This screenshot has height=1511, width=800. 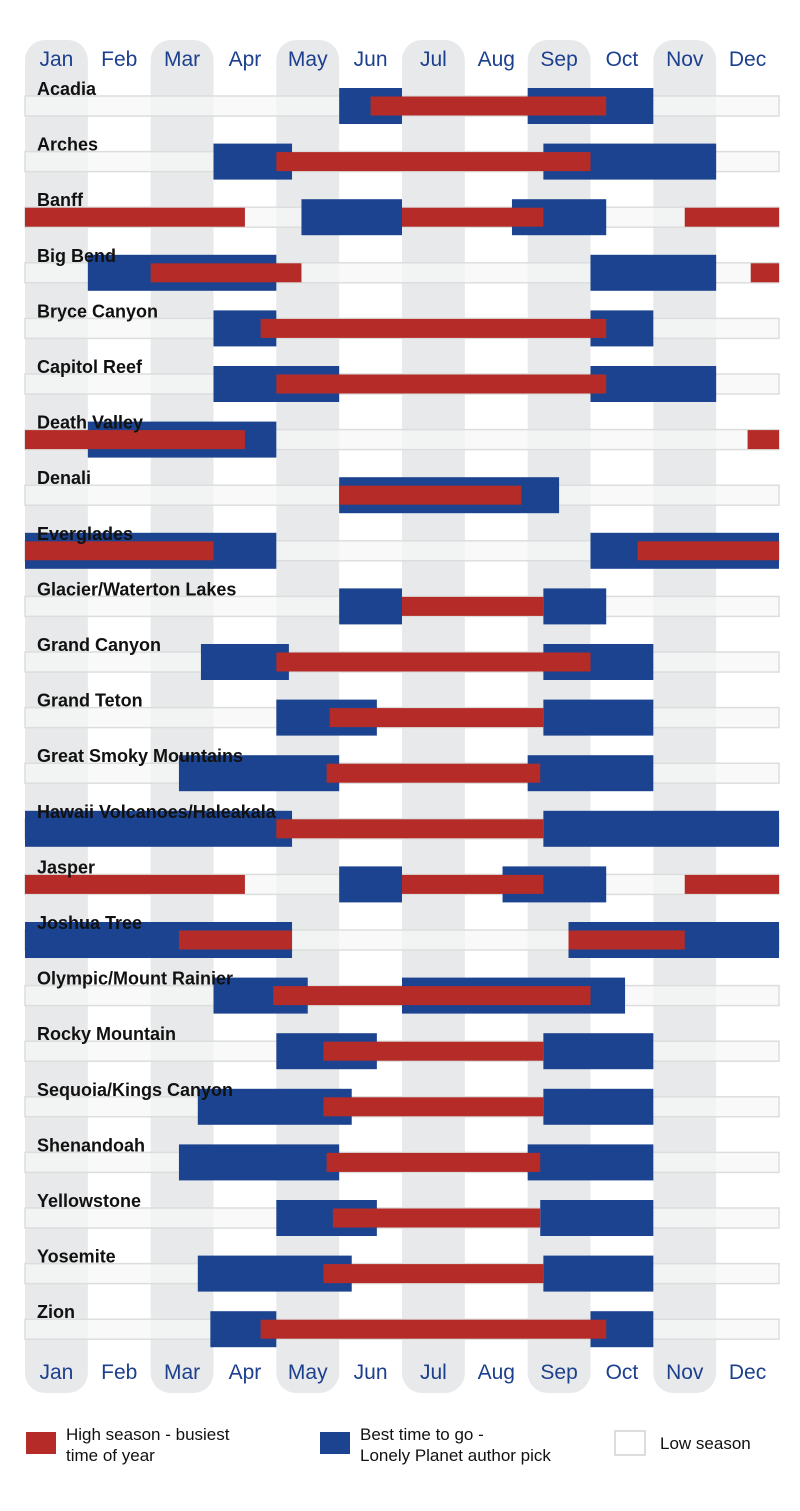 What do you see at coordinates (402, 491) in the screenshot?
I see `park-row-denali: Denali` at bounding box center [402, 491].